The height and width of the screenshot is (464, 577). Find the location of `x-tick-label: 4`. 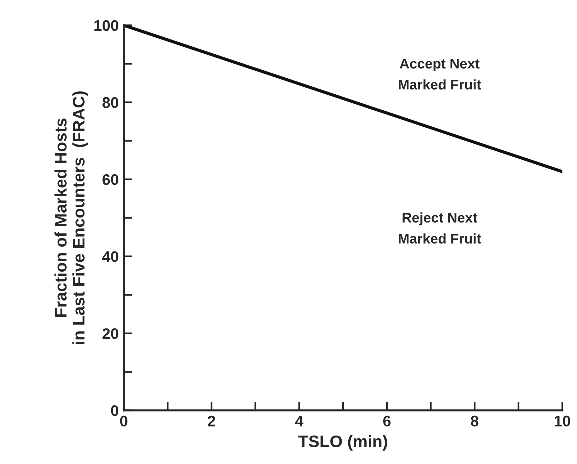

x-tick-label: 4 is located at coordinates (299, 421).